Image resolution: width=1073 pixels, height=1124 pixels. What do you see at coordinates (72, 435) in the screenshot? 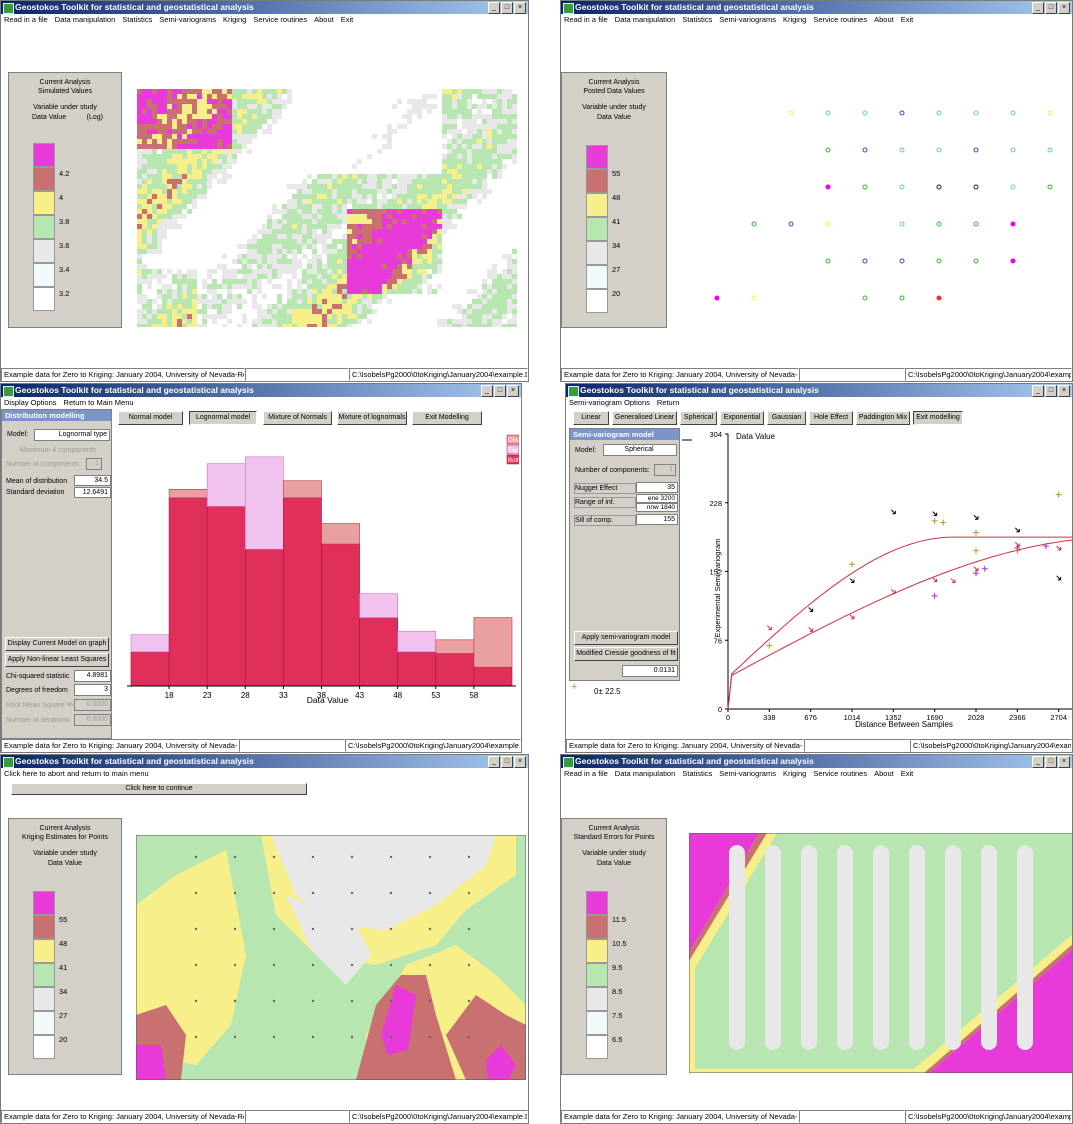
I see `model-field: Lognormal type` at bounding box center [72, 435].